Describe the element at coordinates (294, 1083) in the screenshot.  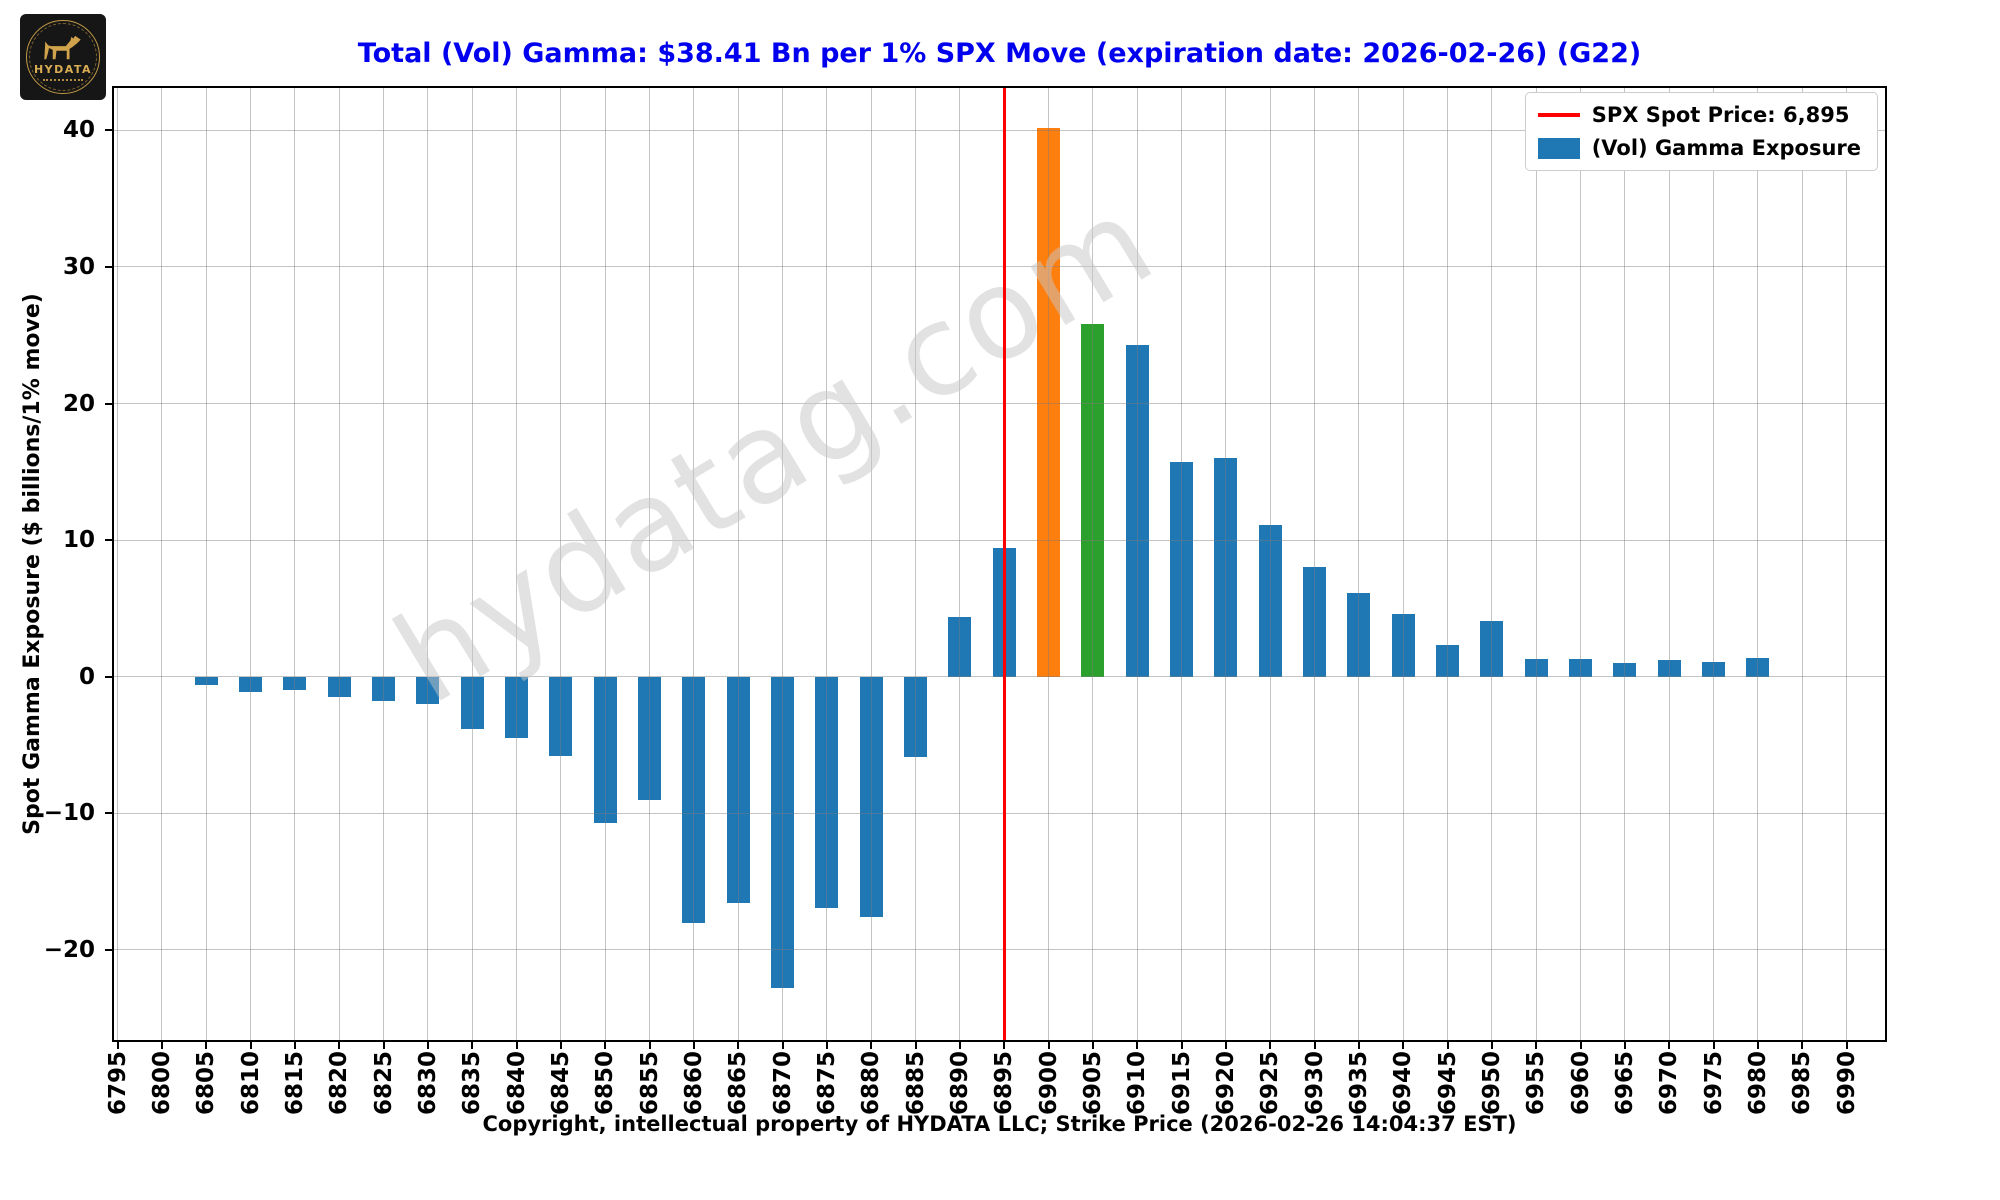
I see `x-tick-label-6815: 6815` at that location.